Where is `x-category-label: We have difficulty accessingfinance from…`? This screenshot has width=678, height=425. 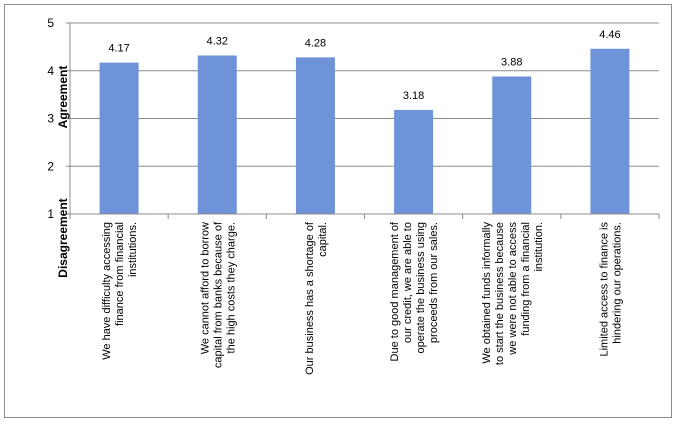
x-category-label: We have difficulty accessingfinance from… is located at coordinates (120, 291).